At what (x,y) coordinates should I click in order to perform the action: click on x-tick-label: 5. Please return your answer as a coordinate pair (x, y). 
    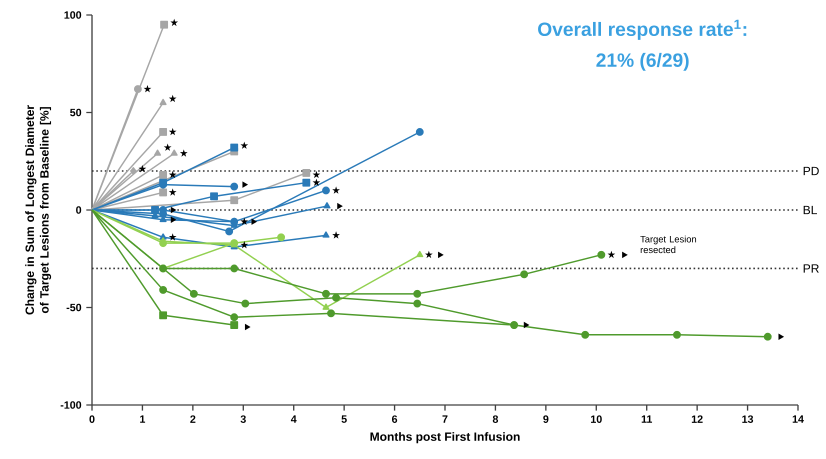
    Looking at the image, I should click on (344, 419).